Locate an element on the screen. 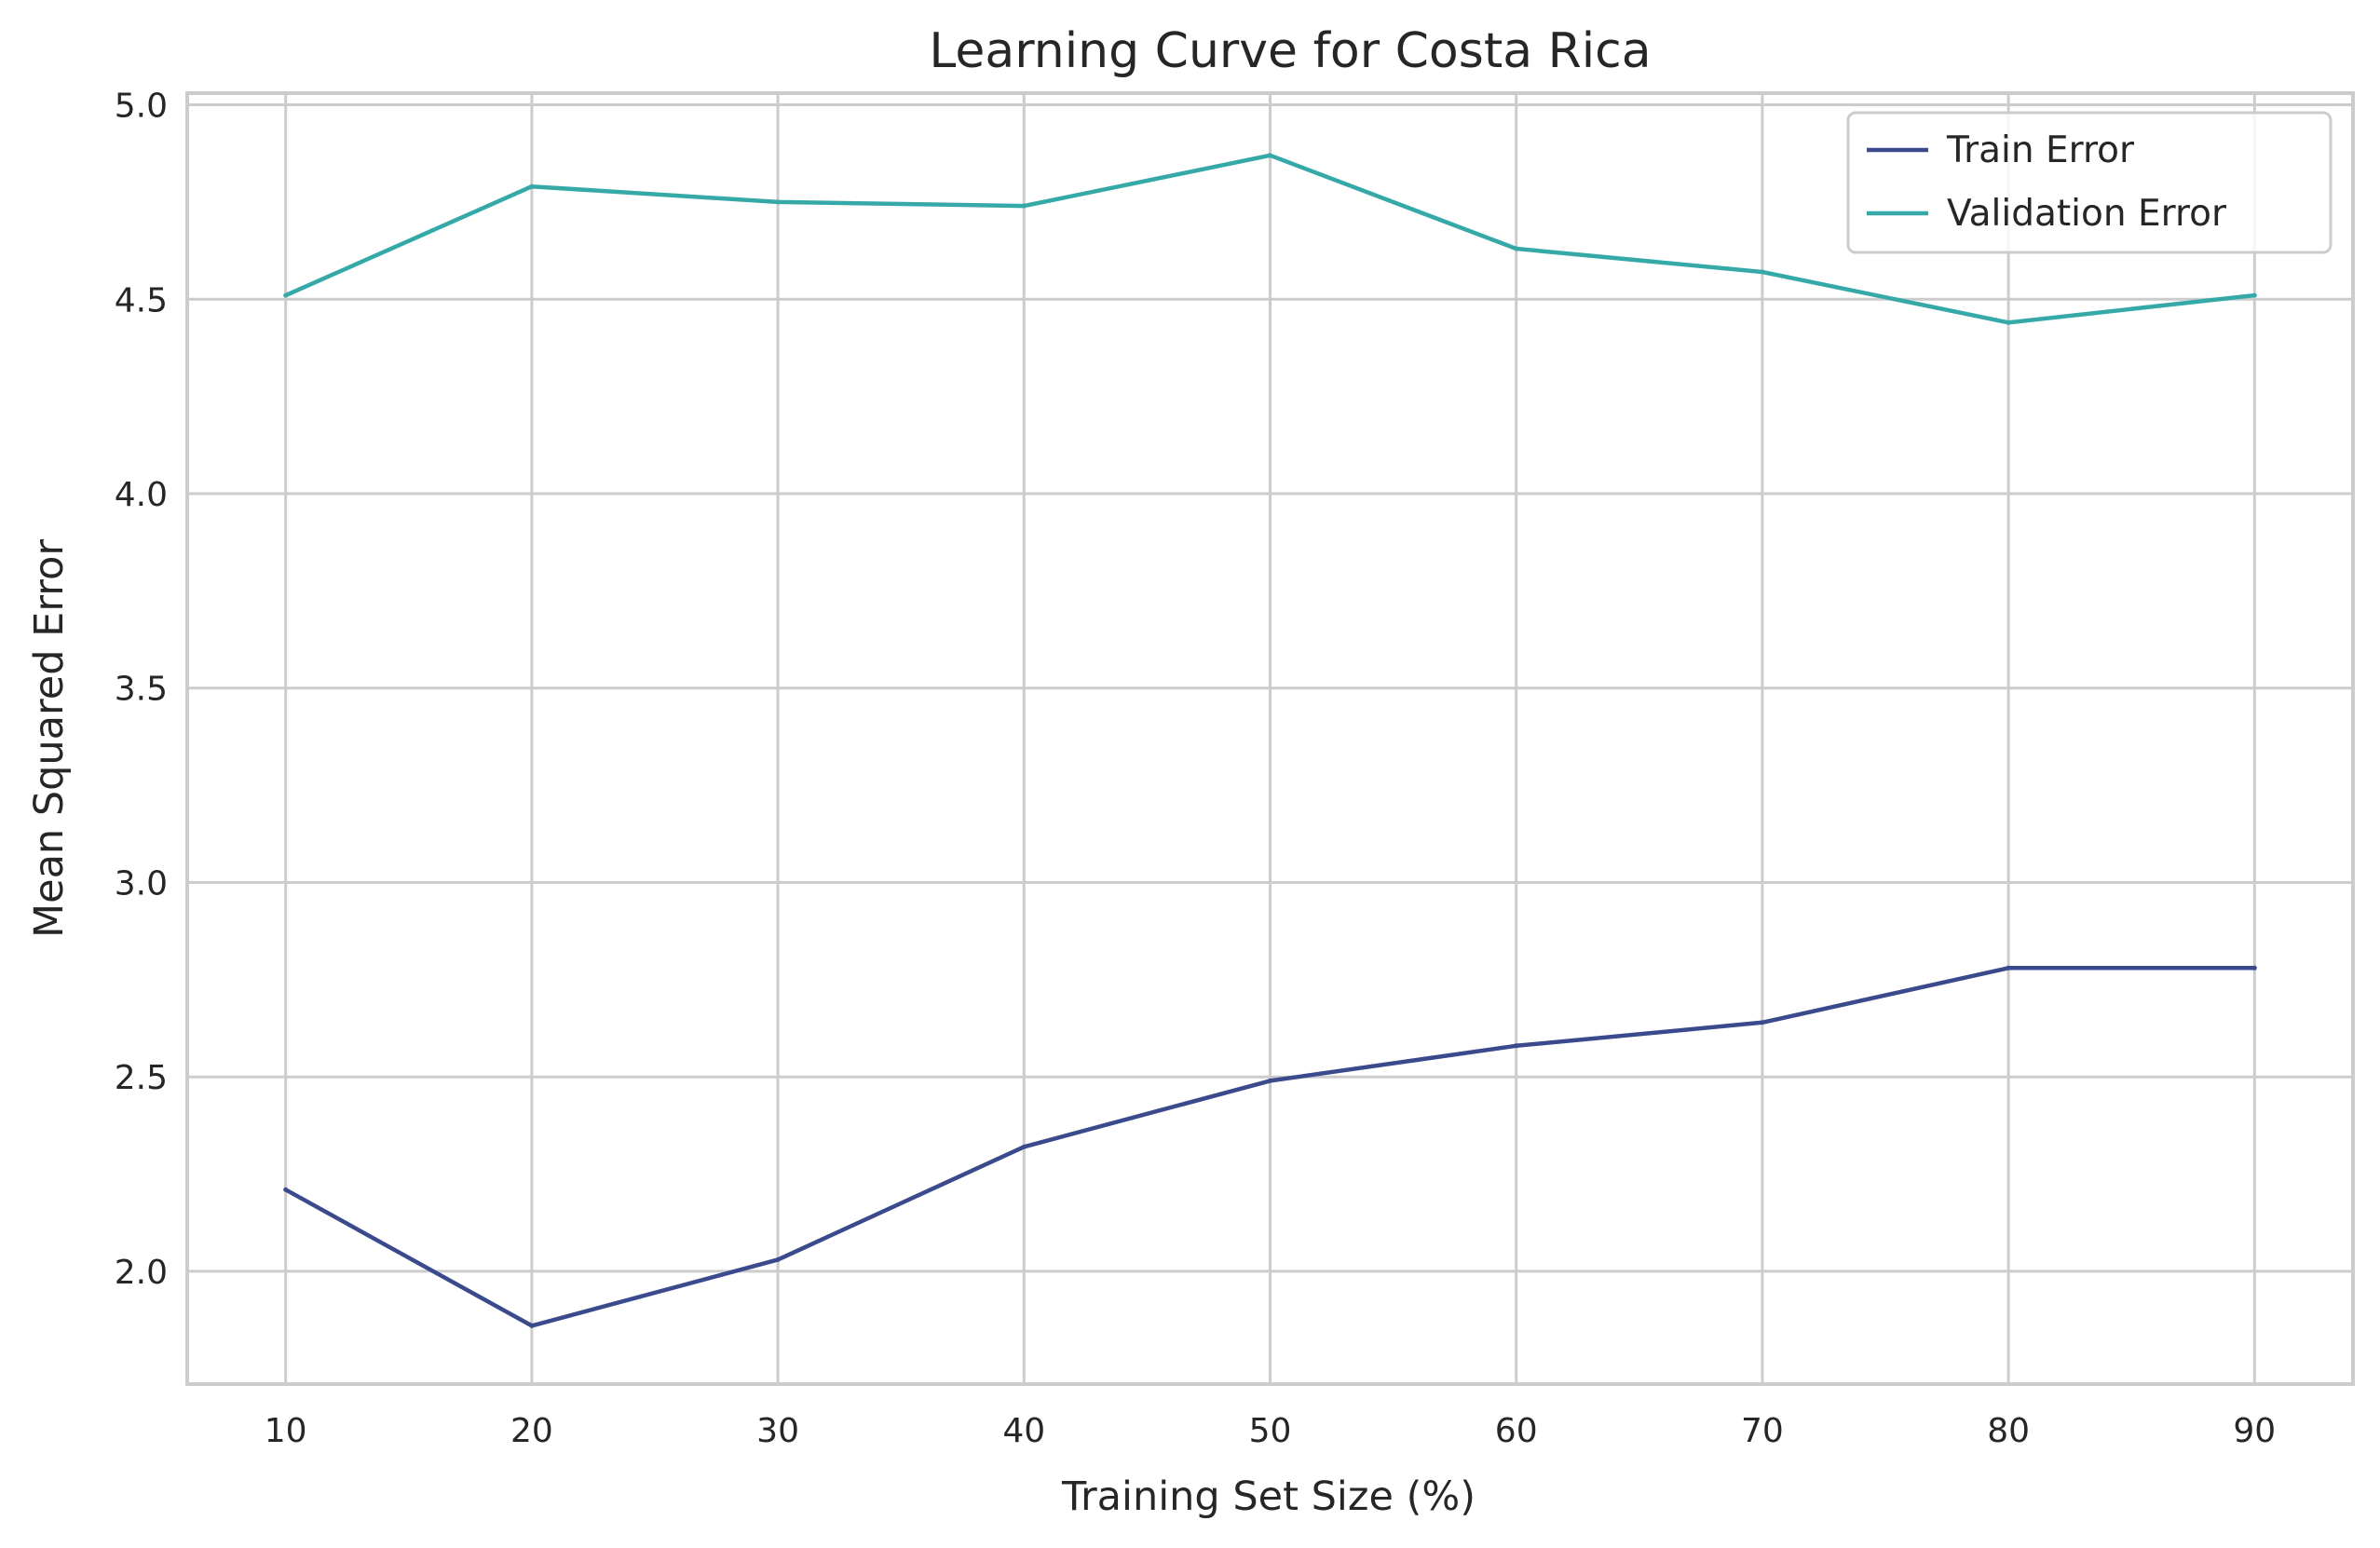 The width and height of the screenshot is (2380, 1548). legend: Train Error Validation Error is located at coordinates (2089, 182).